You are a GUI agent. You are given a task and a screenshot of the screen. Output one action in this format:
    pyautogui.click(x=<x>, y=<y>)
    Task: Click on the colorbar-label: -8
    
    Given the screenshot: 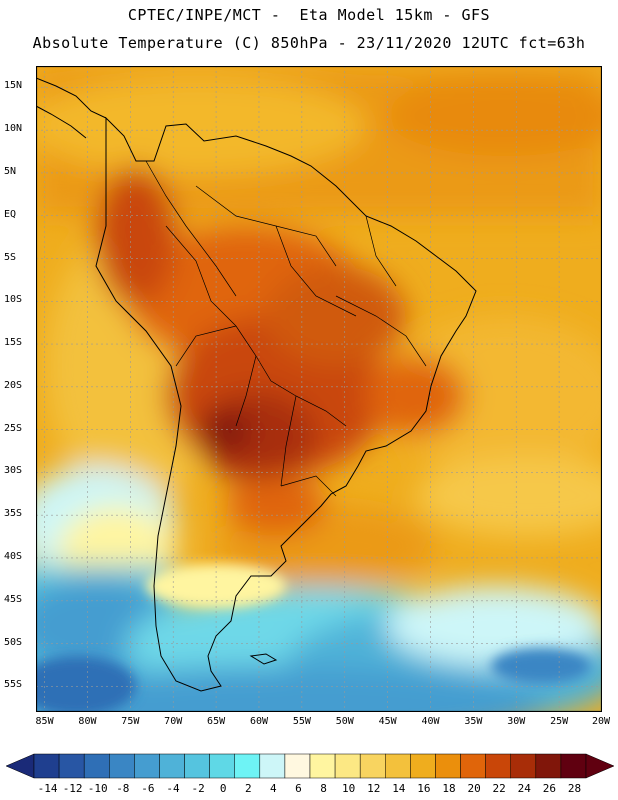 What is the action you would take?
    pyautogui.click(x=123, y=788)
    